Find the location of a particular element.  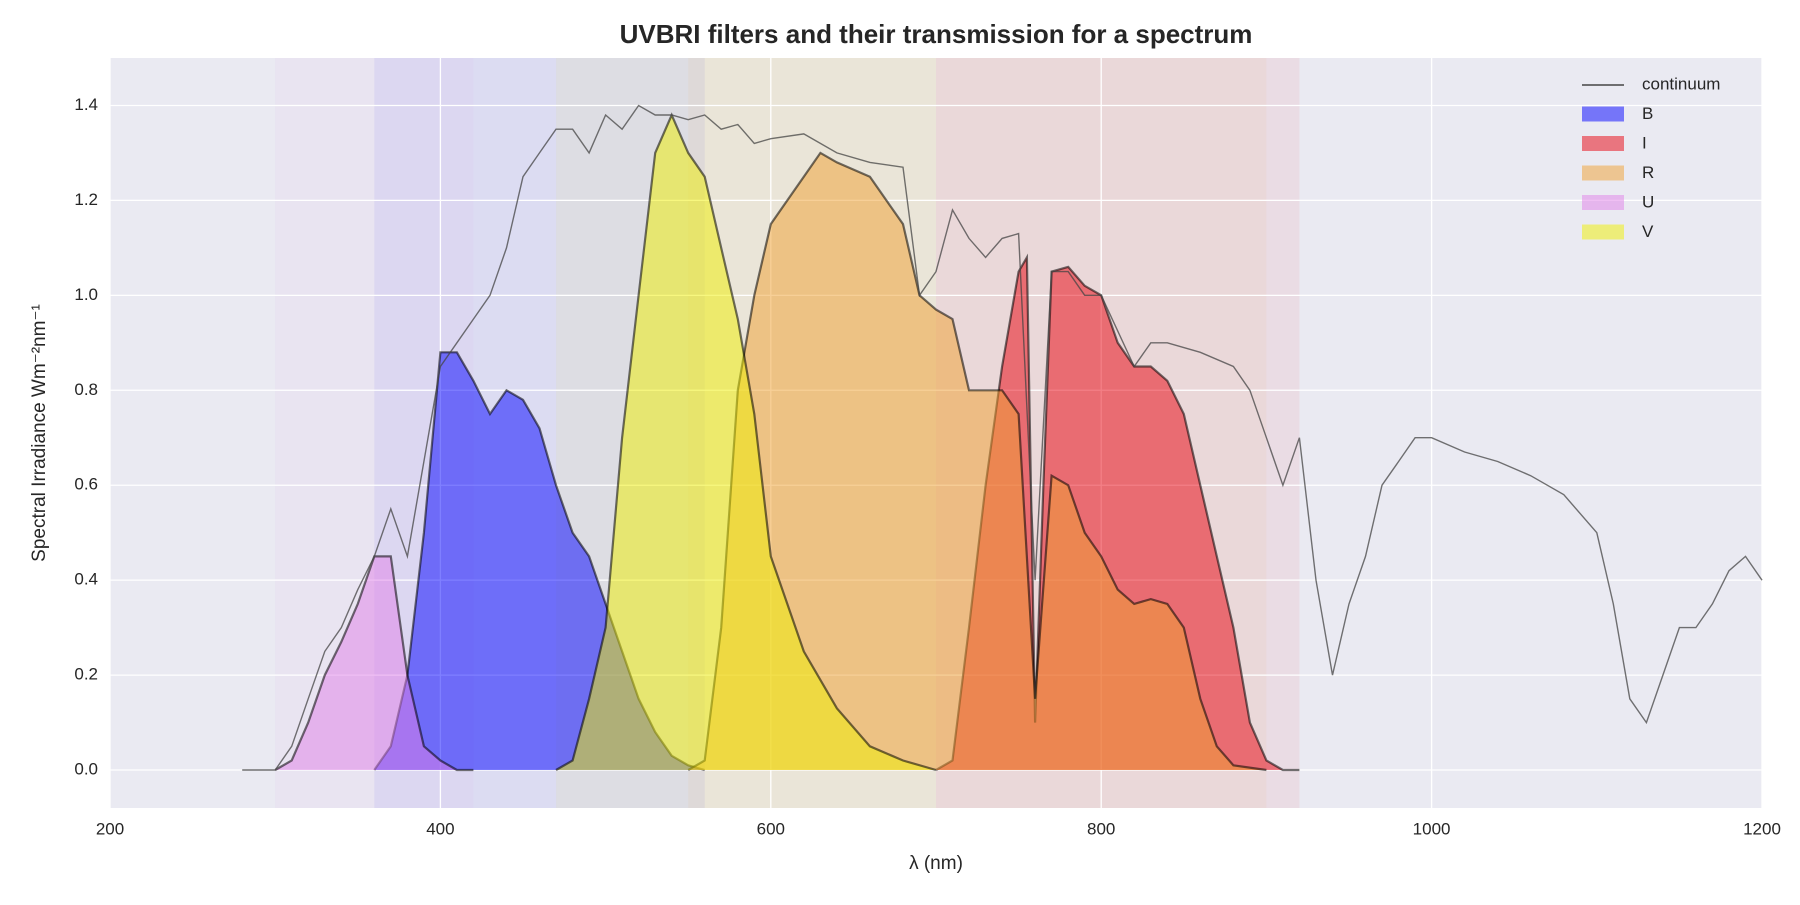

legend-label: V is located at coordinates (1648, 231).